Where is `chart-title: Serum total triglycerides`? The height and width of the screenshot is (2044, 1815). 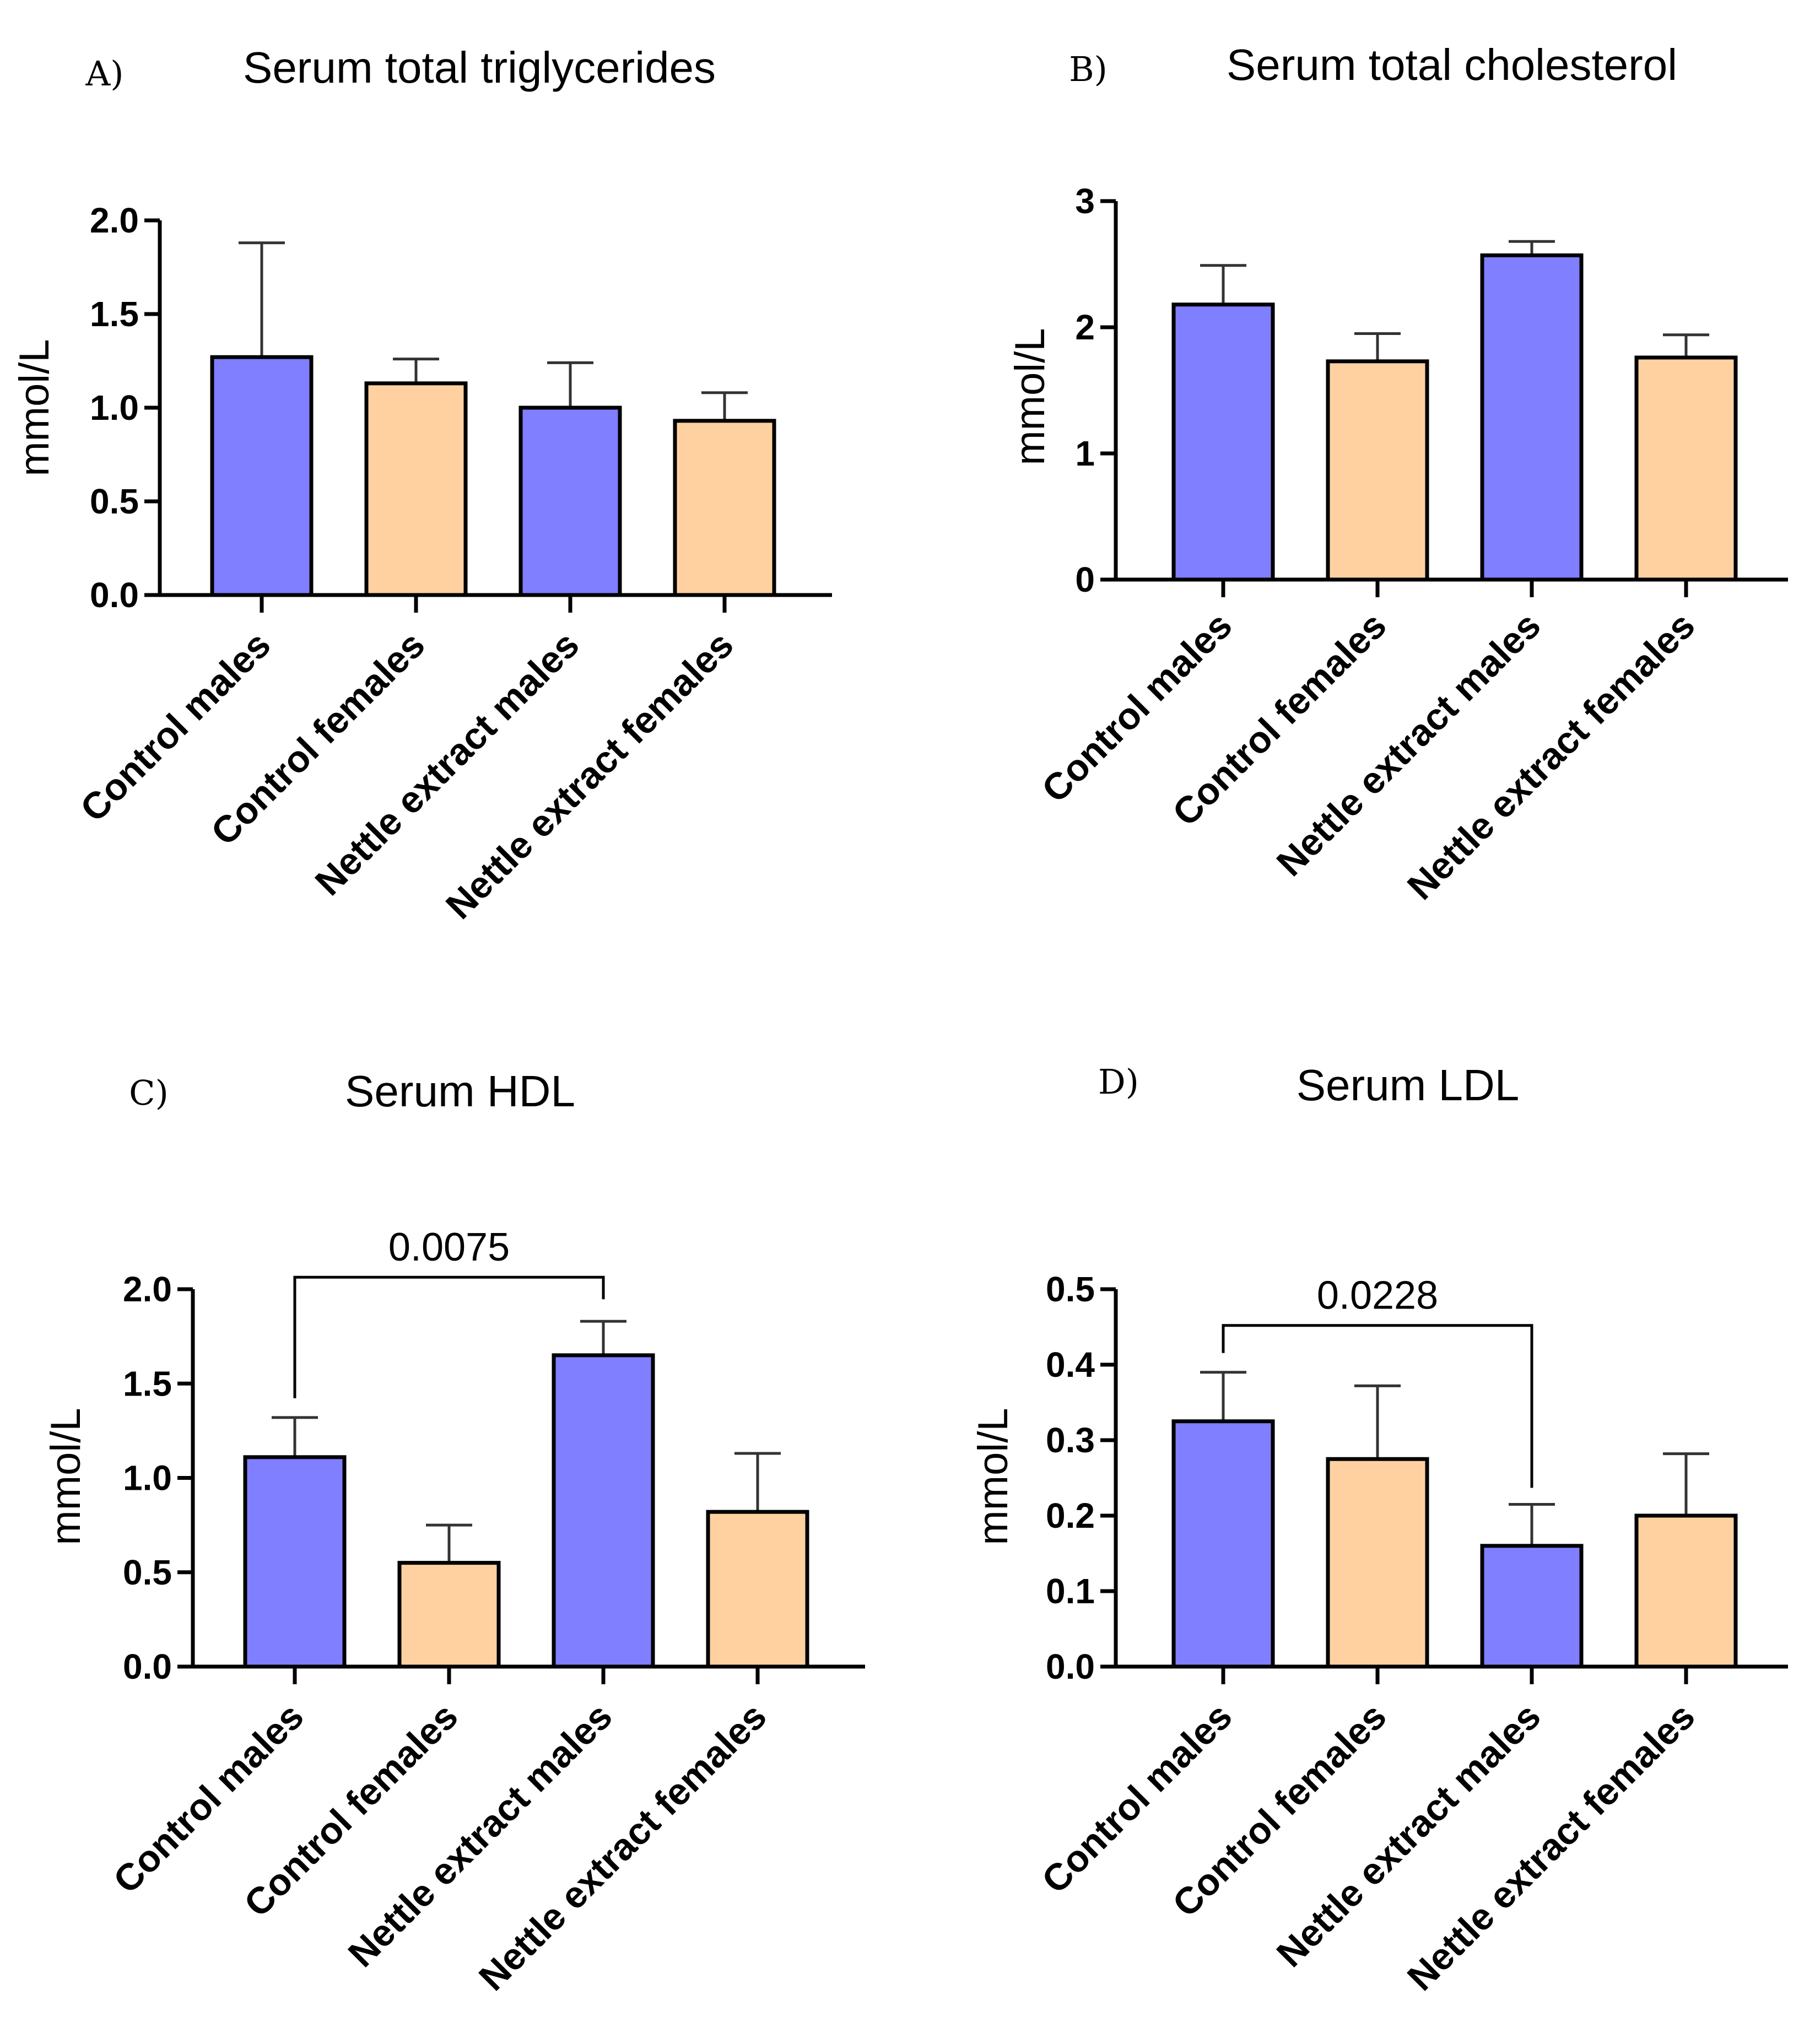
chart-title: Serum total triglycerides is located at coordinates (479, 67).